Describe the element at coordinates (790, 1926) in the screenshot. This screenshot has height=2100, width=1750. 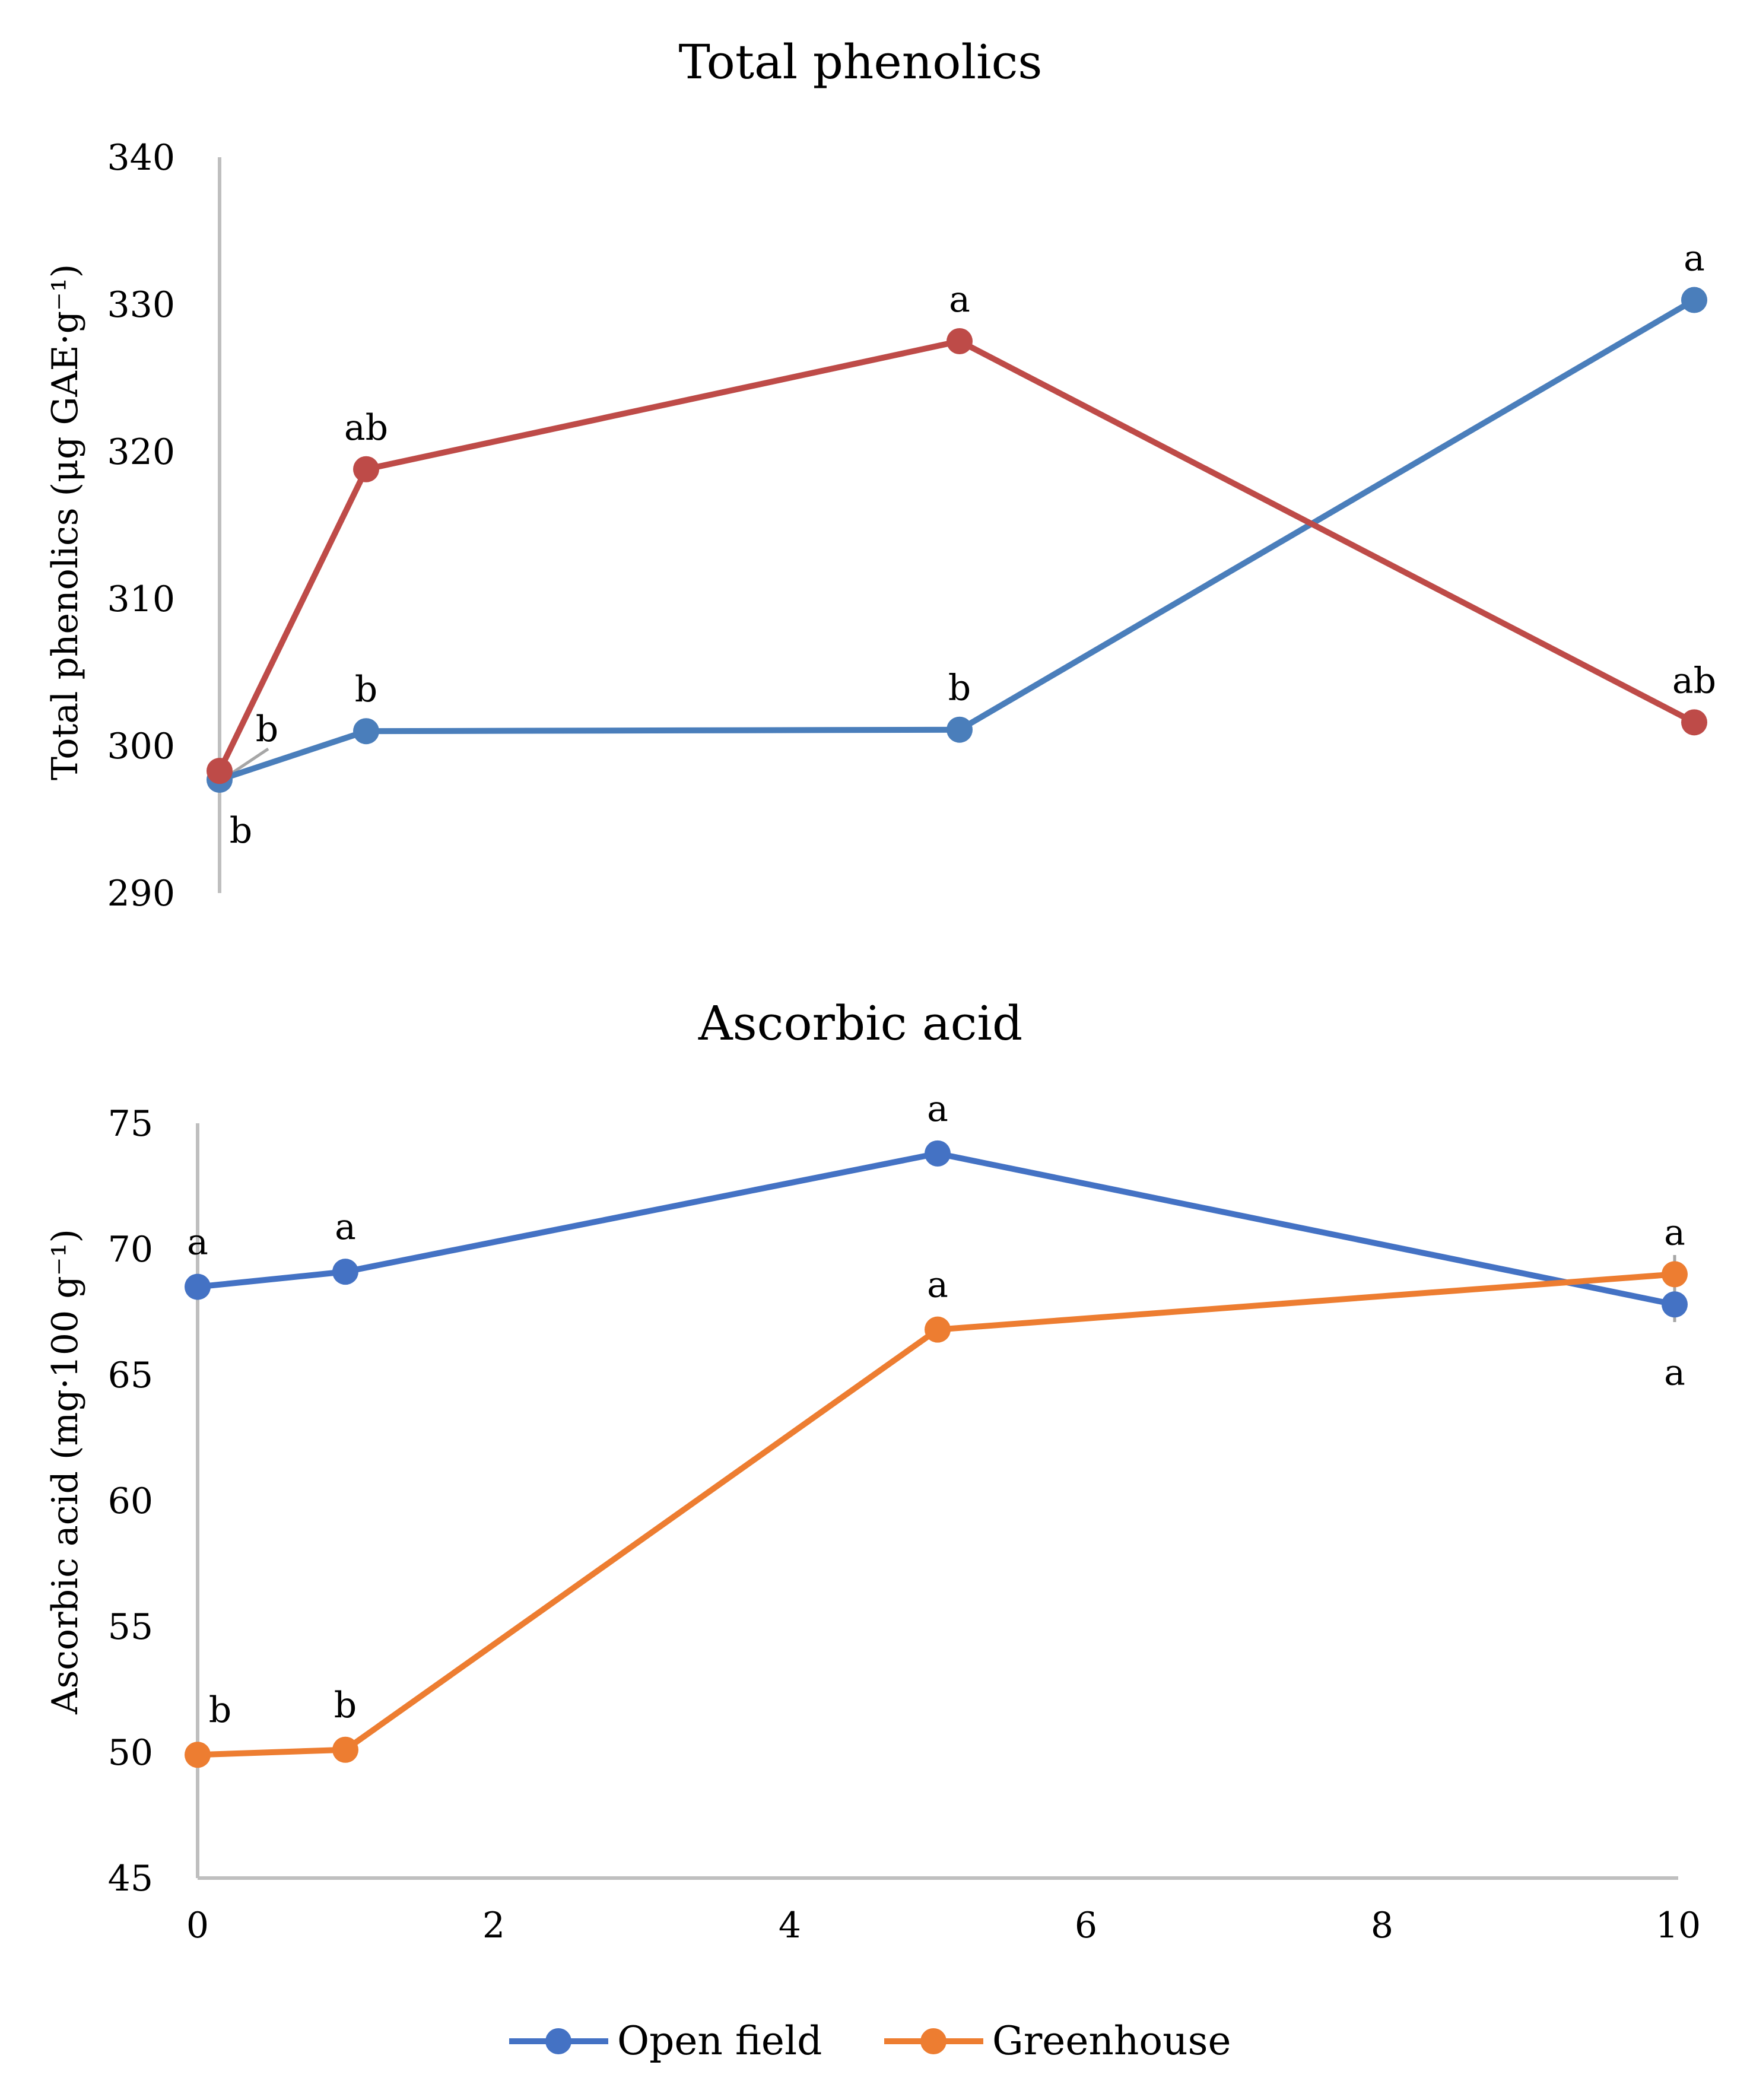
I see `x-tick-label: 4` at that location.